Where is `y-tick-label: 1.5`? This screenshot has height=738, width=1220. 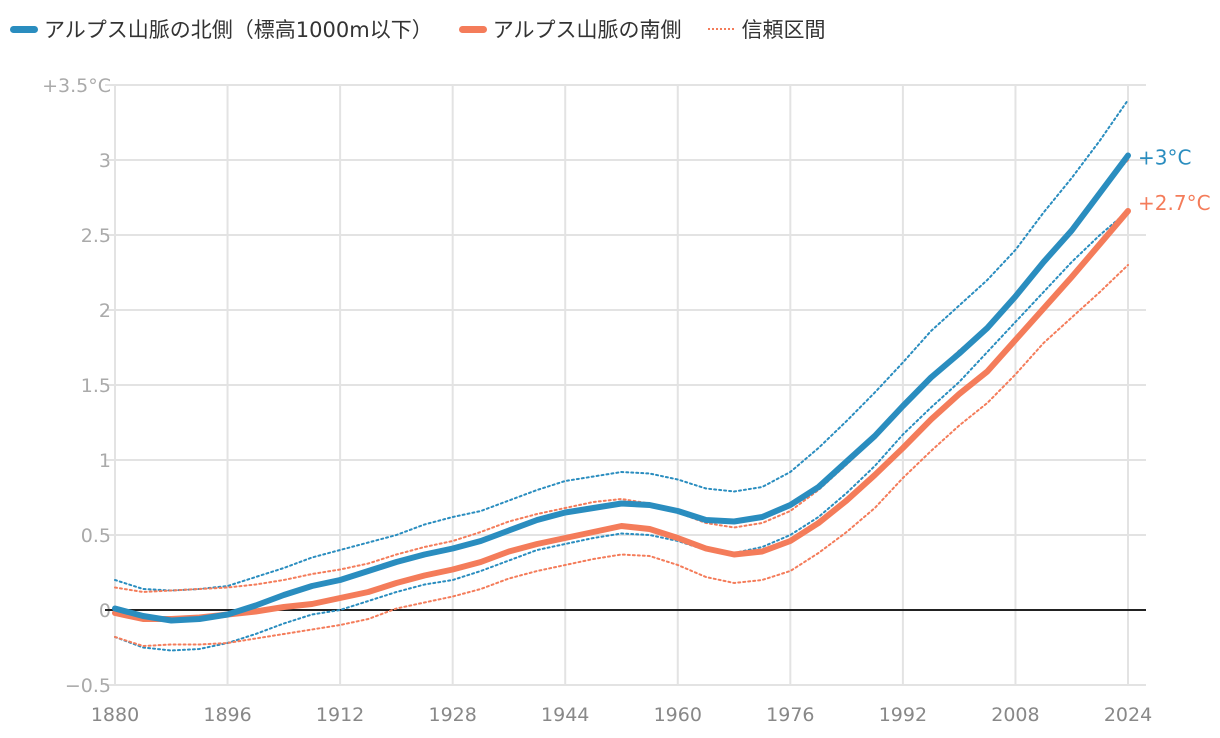
y-tick-label: 1.5 is located at coordinates (96, 386).